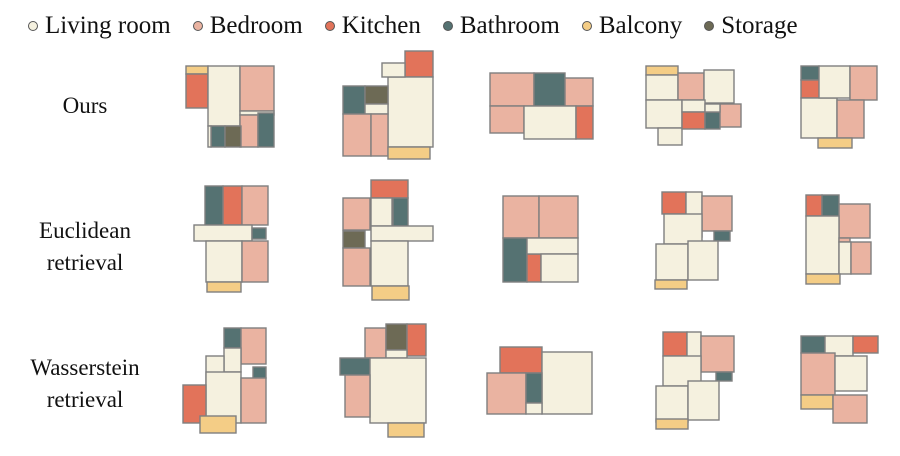 The width and height of the screenshot is (900, 456). I want to click on row-label-euclidean-line-2: retrieval, so click(85, 262).